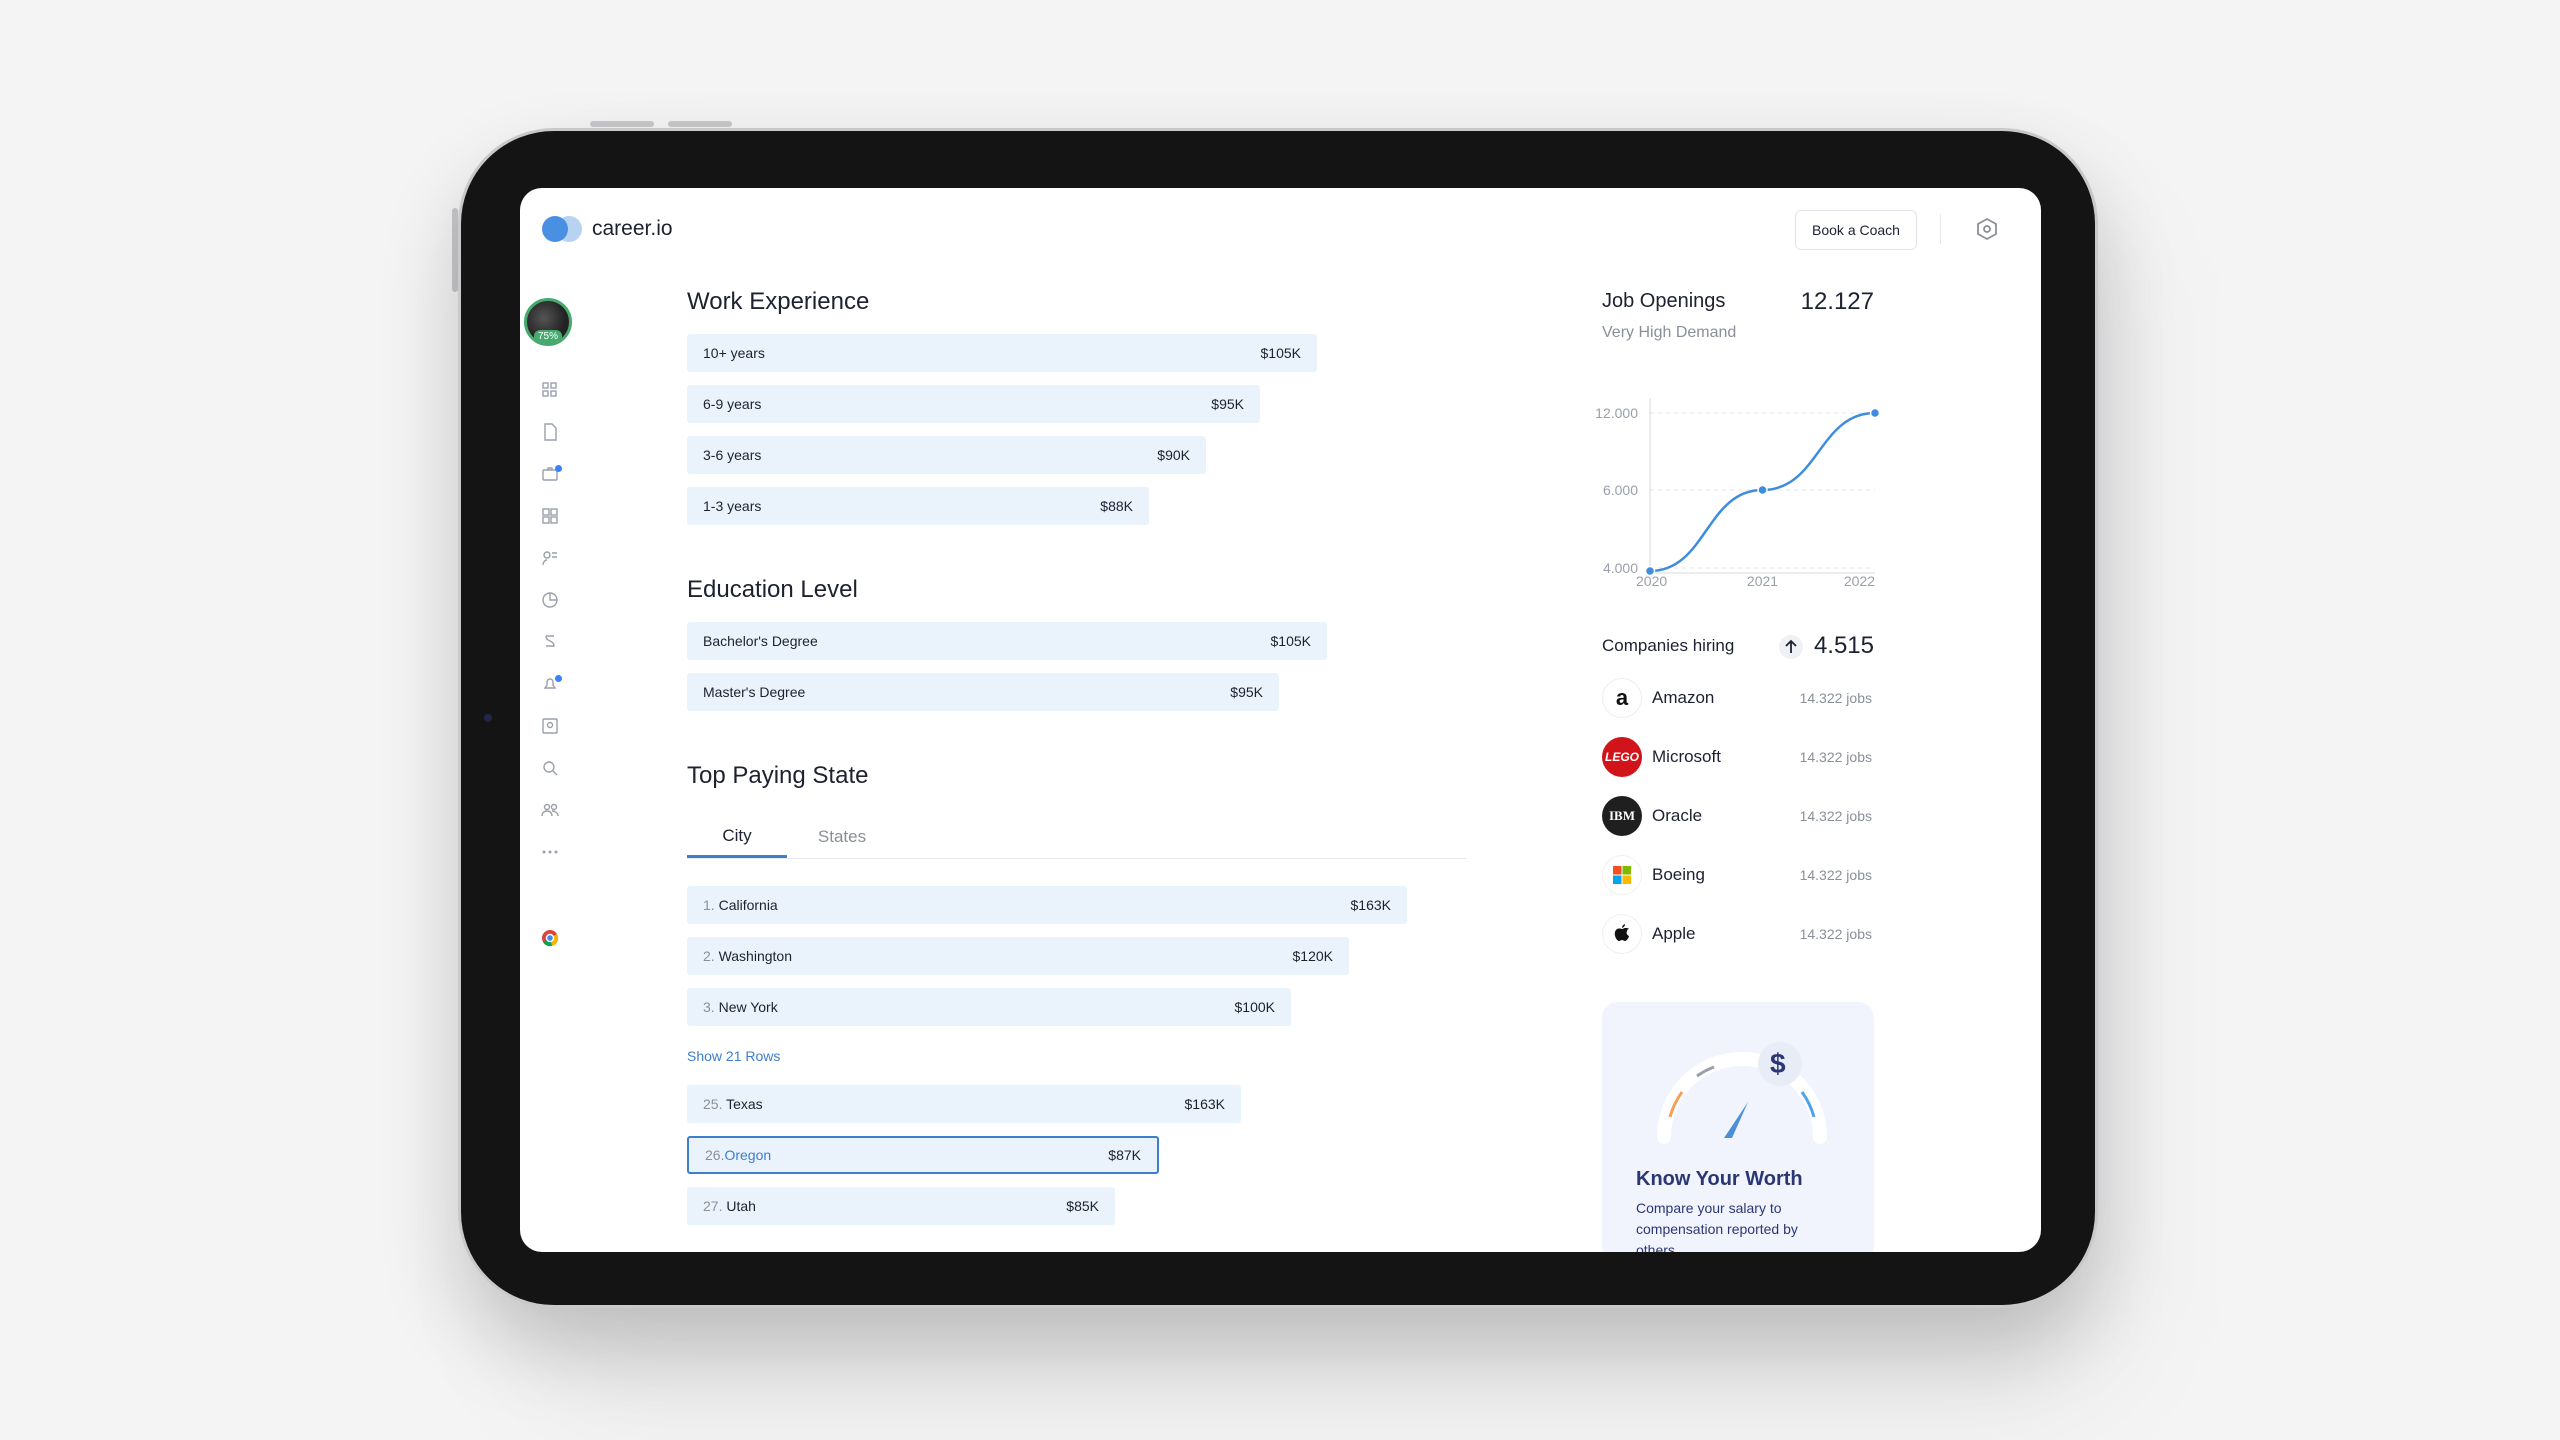  Describe the element at coordinates (632, 228) in the screenshot. I see `logo-text: career.io` at that location.